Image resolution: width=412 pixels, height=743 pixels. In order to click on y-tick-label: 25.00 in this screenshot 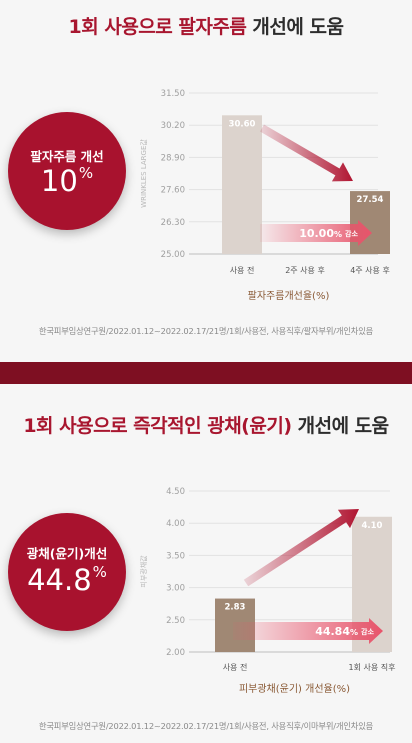, I will do `click(173, 255)`.